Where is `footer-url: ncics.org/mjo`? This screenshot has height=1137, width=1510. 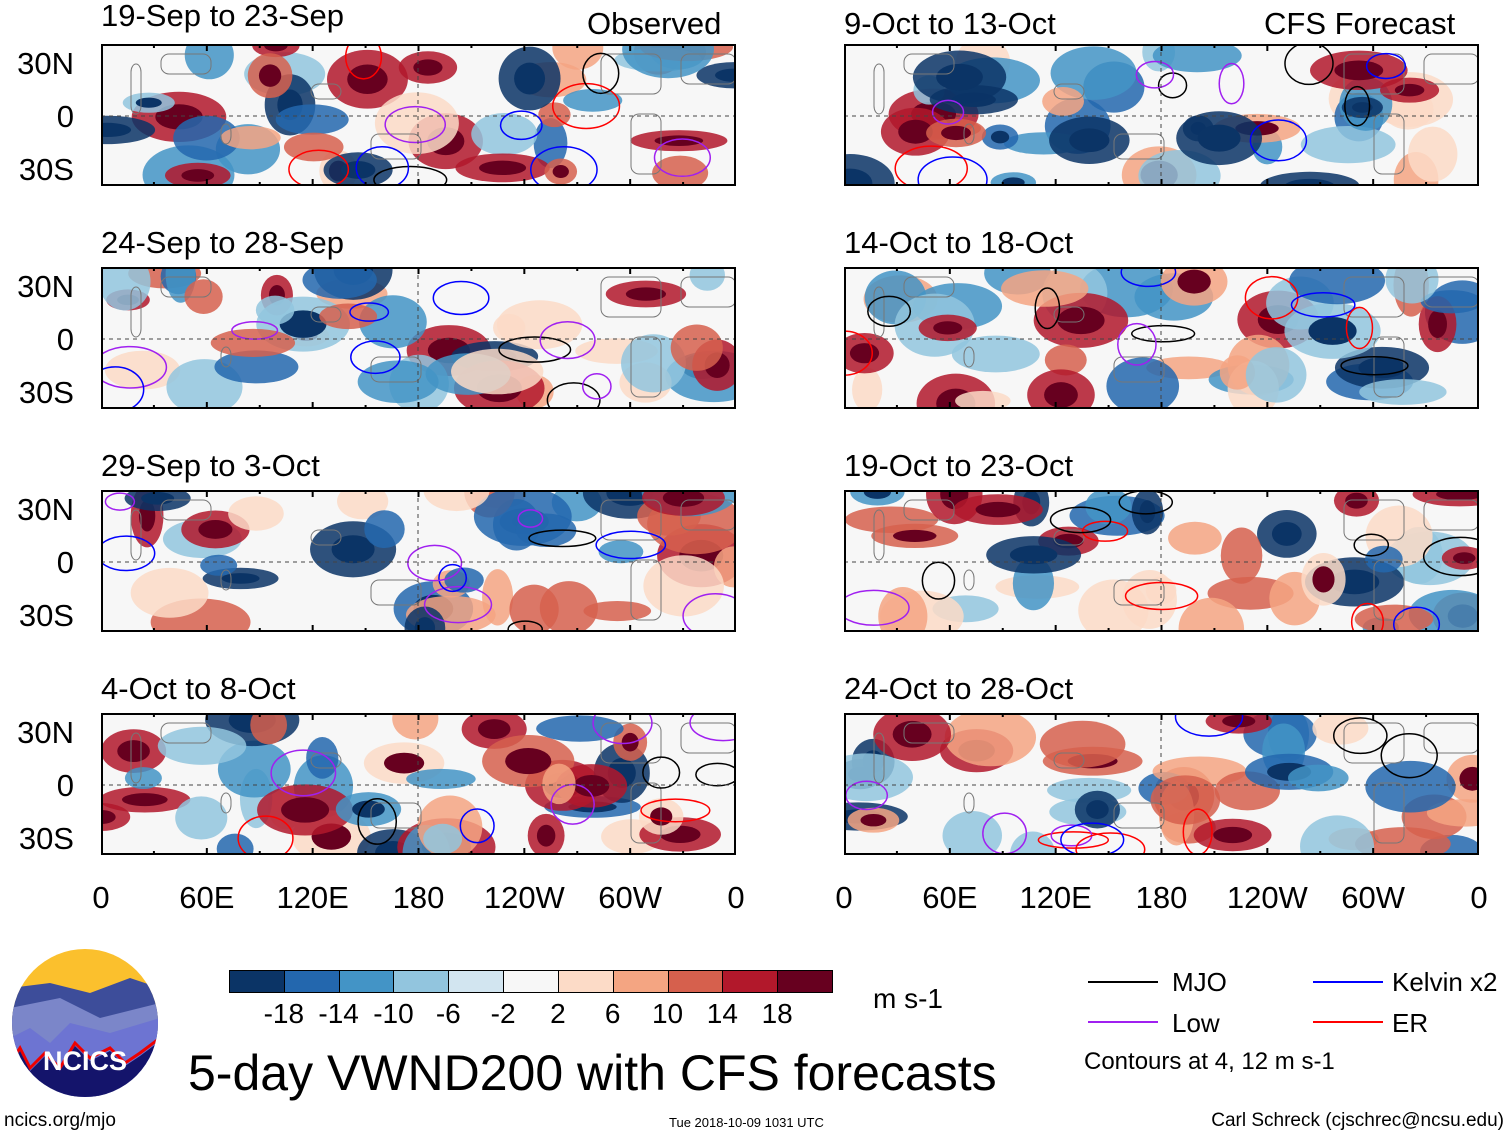 footer-url: ncics.org/mjo is located at coordinates (60, 1120).